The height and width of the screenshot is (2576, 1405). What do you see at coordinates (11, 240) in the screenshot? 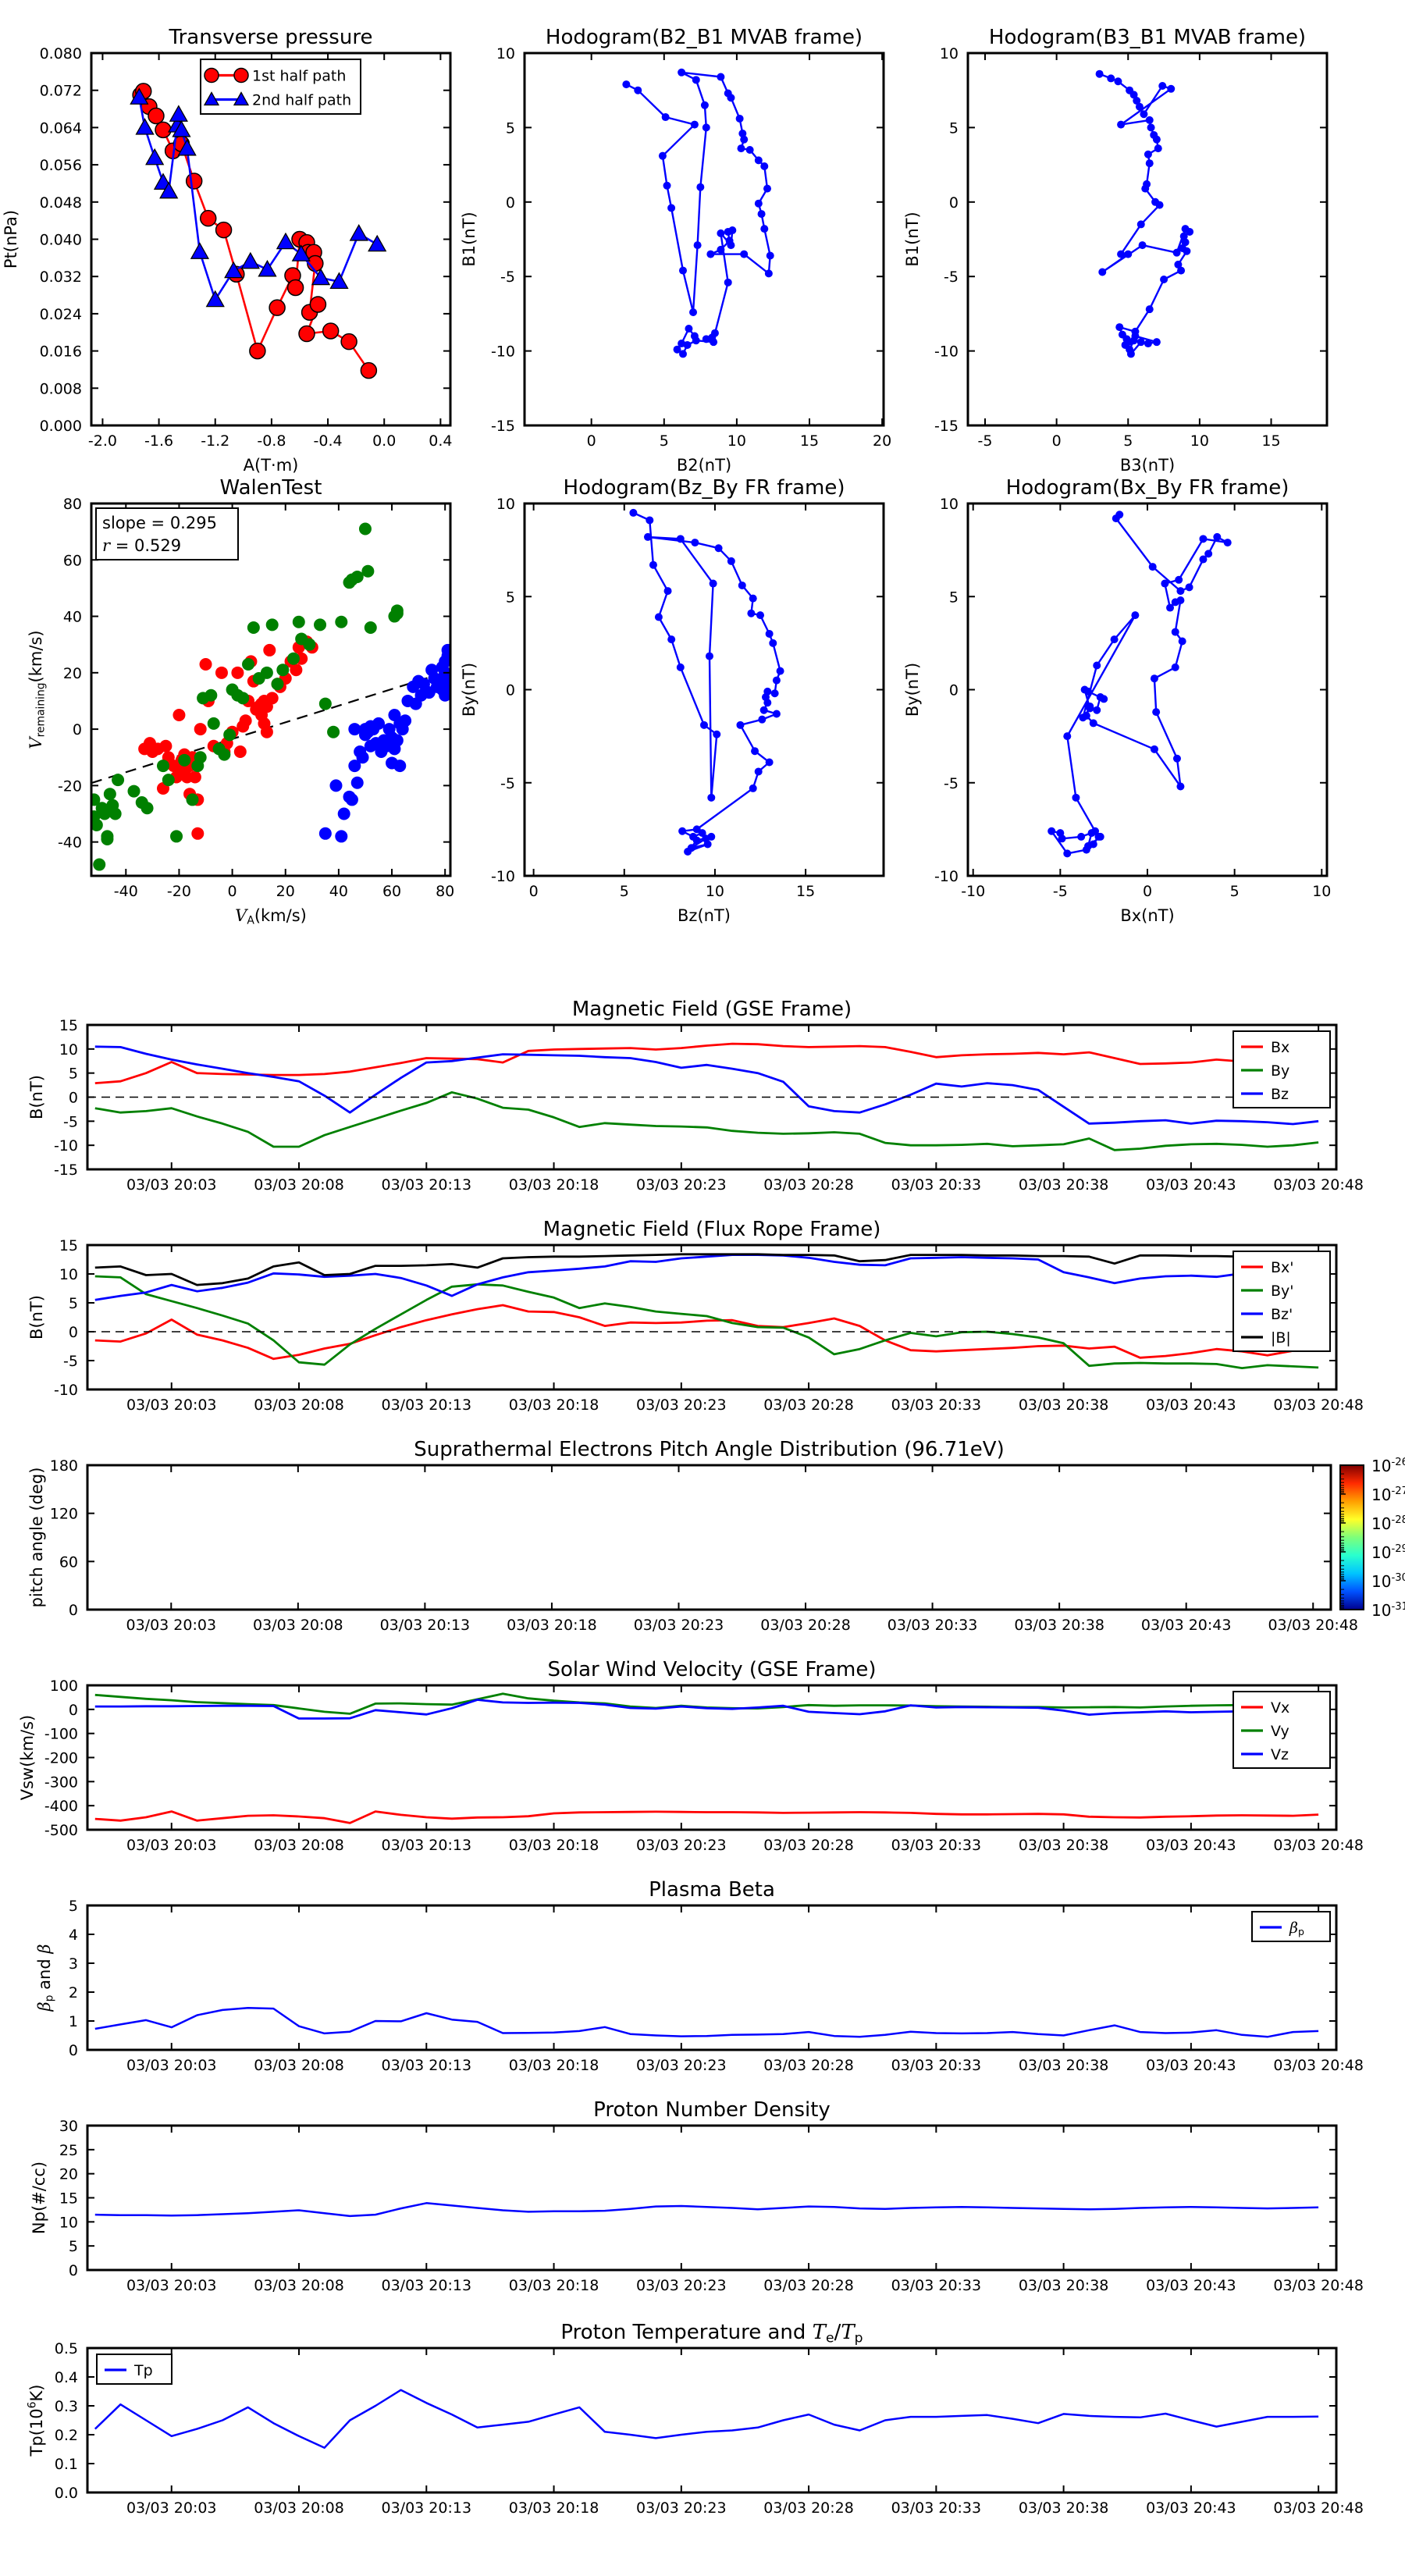
I see `svg-text: Pt(nPa)` at bounding box center [11, 240].